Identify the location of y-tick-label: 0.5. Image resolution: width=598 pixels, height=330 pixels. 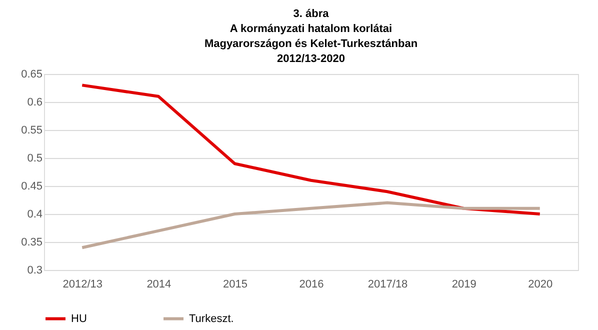
(34, 158).